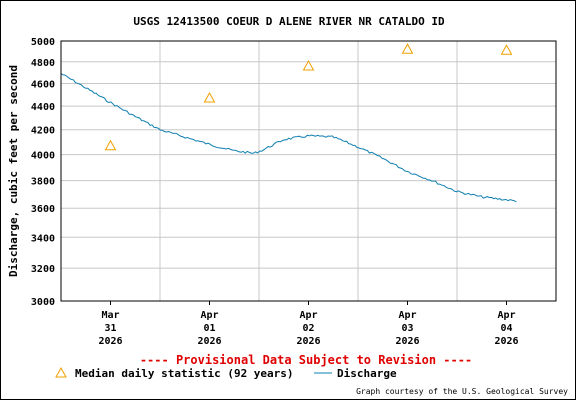  Describe the element at coordinates (184, 373) in the screenshot. I see `legend-median-label: Median daily statistic (92 years)` at that location.